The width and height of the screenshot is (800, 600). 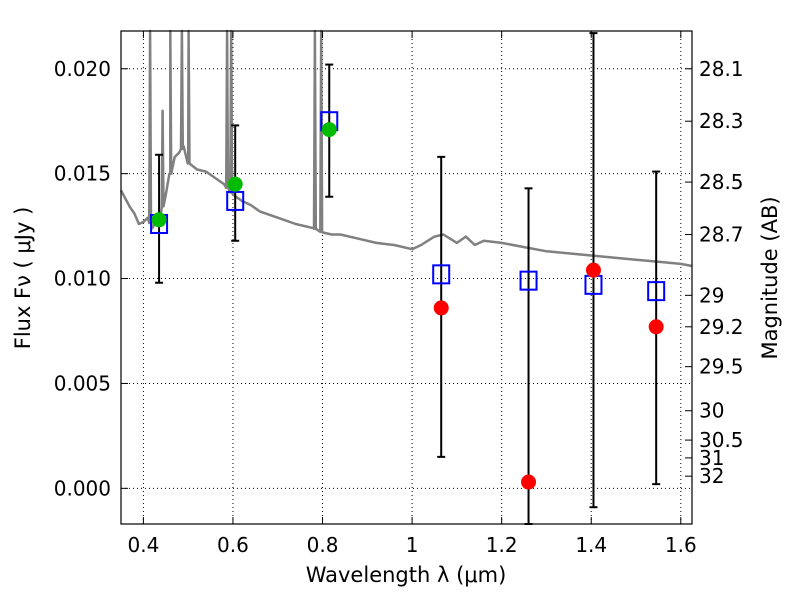 What do you see at coordinates (406, 575) in the screenshot?
I see `x-axis-label: Wavelength λ (μm)` at bounding box center [406, 575].